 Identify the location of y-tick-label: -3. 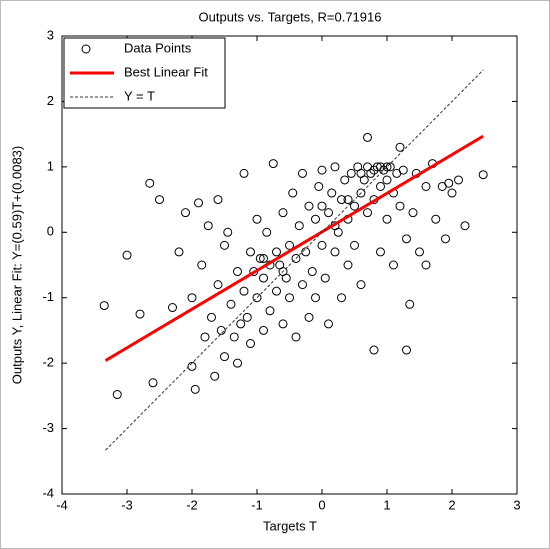
(48, 427).